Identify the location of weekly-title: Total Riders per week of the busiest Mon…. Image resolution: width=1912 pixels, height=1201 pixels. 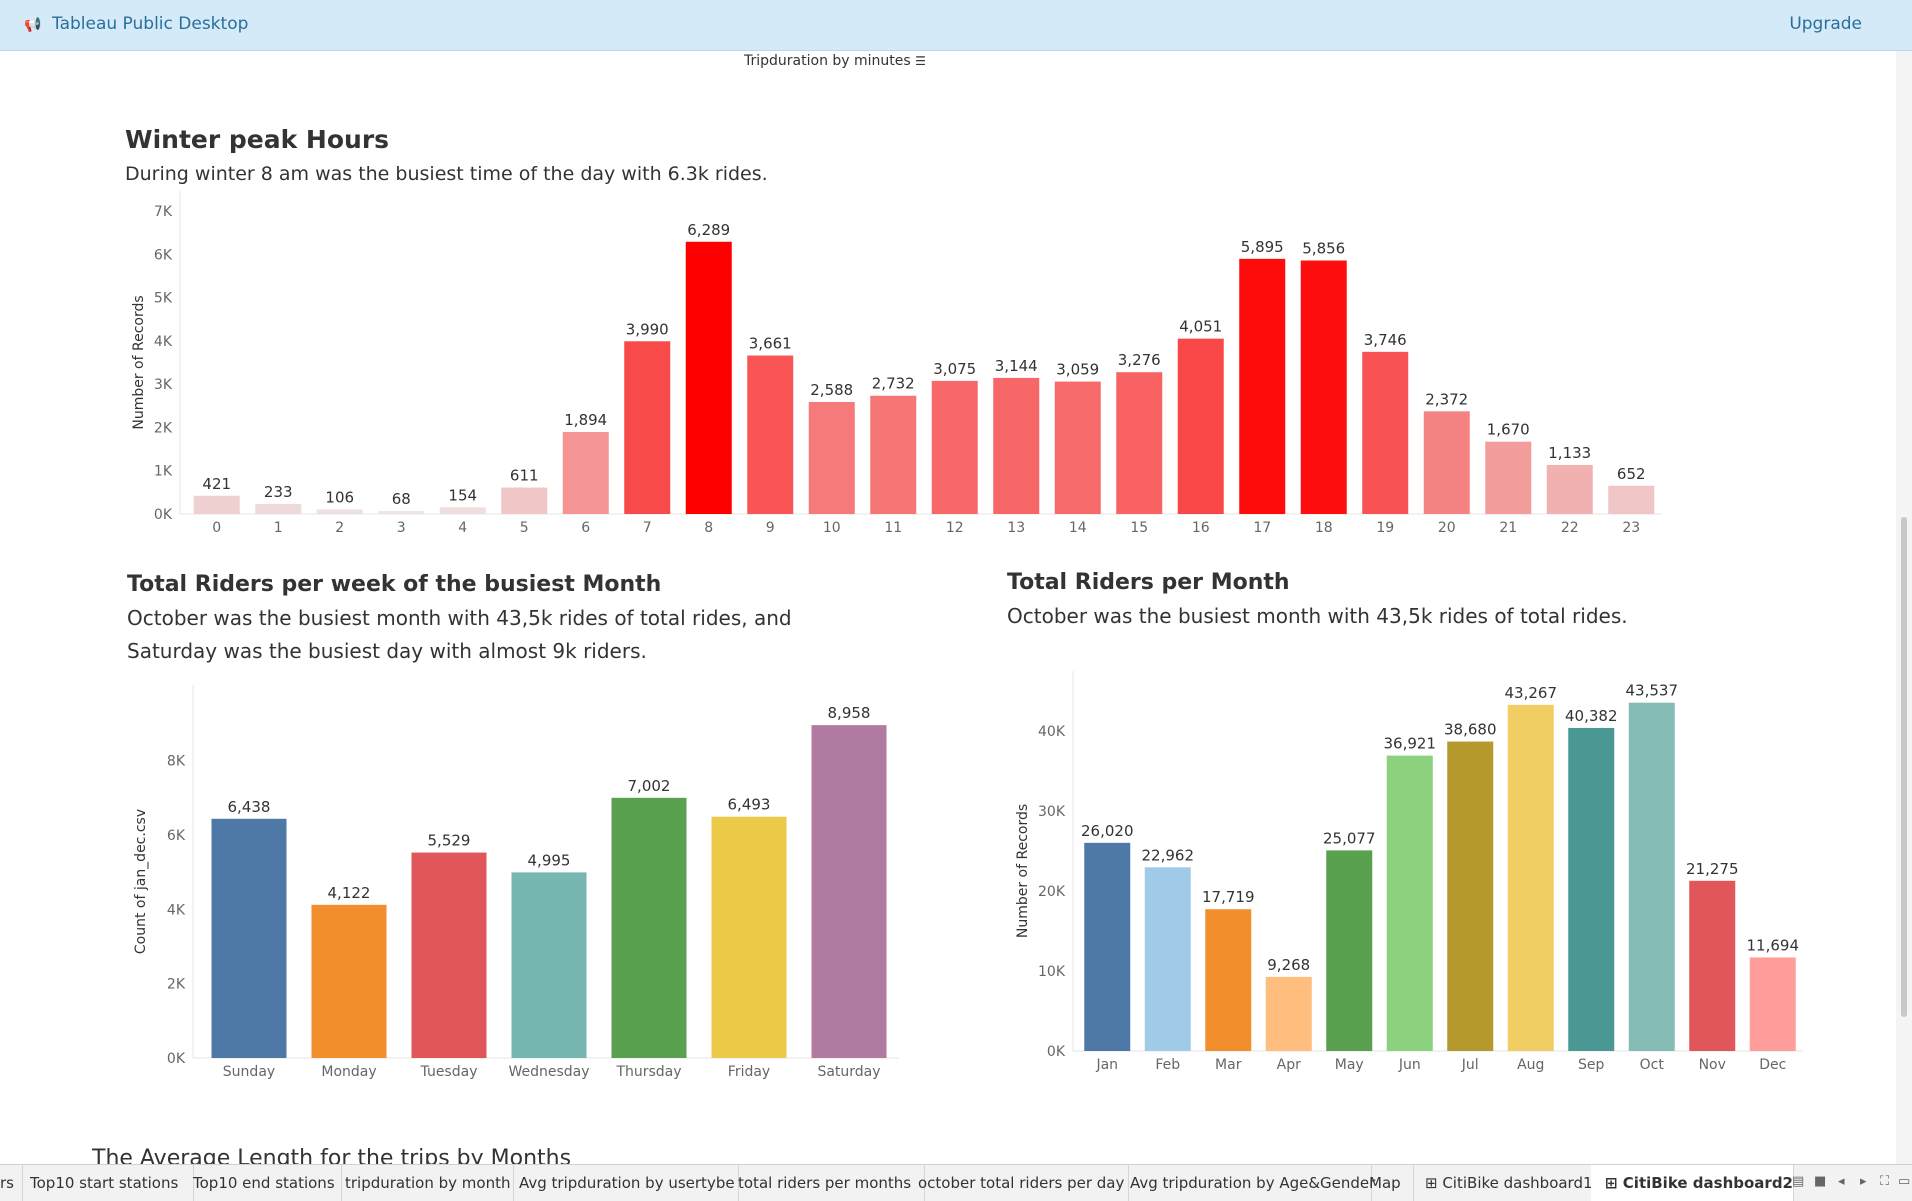
(394, 584).